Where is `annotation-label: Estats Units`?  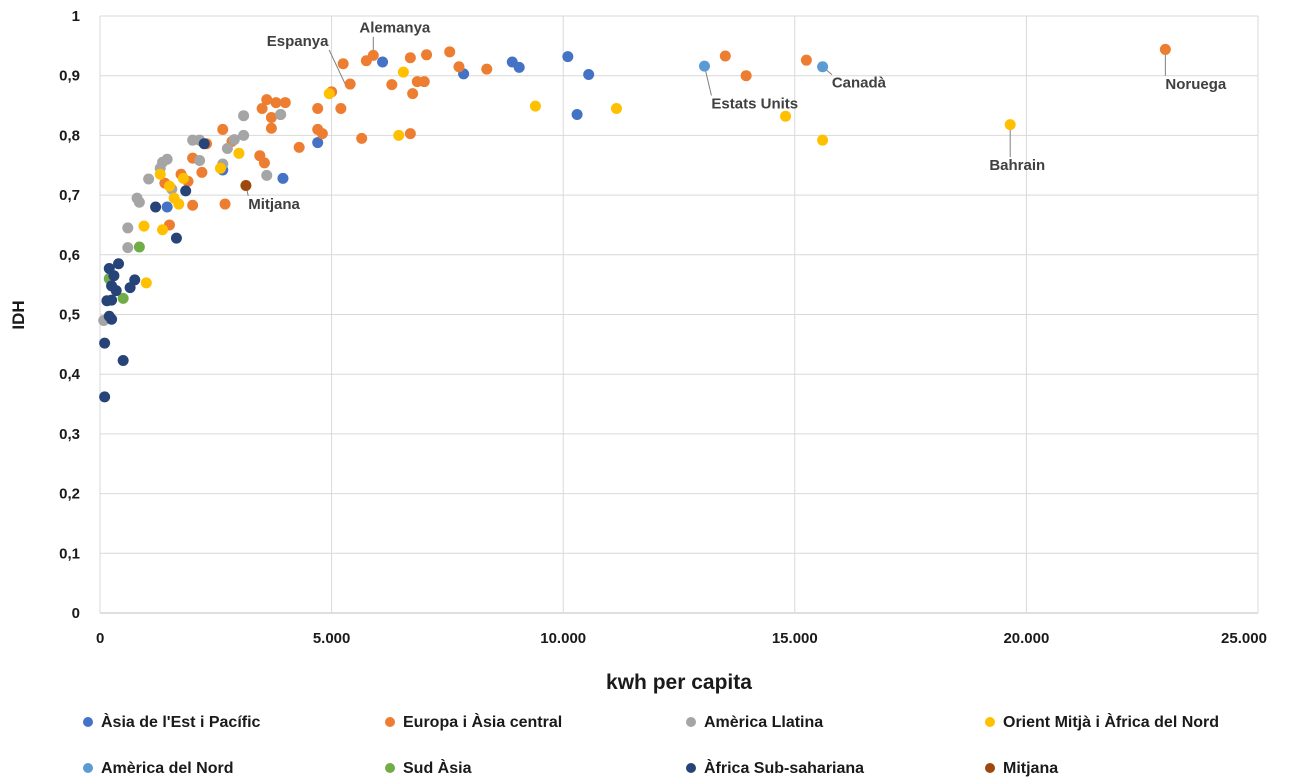
annotation-label: Estats Units is located at coordinates (754, 104).